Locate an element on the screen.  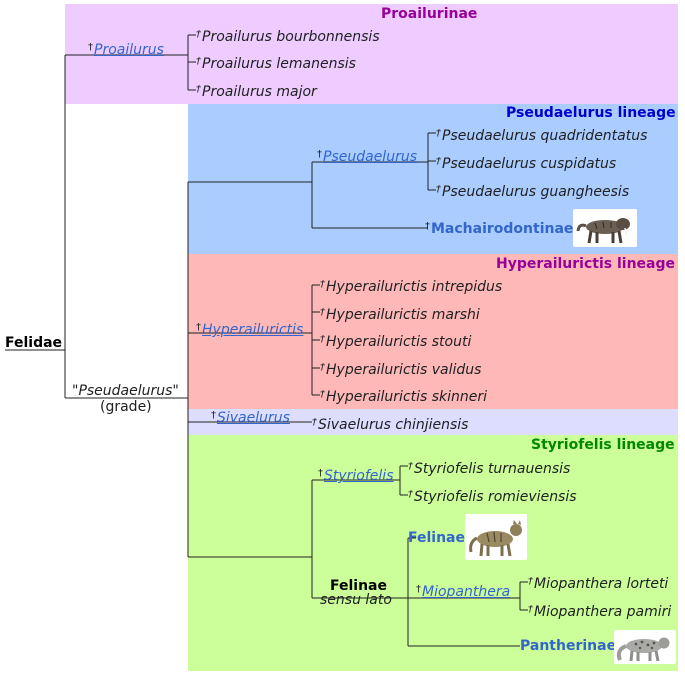
styriofelis-lineage-title: Styriofelis lineage is located at coordinates (603, 445).